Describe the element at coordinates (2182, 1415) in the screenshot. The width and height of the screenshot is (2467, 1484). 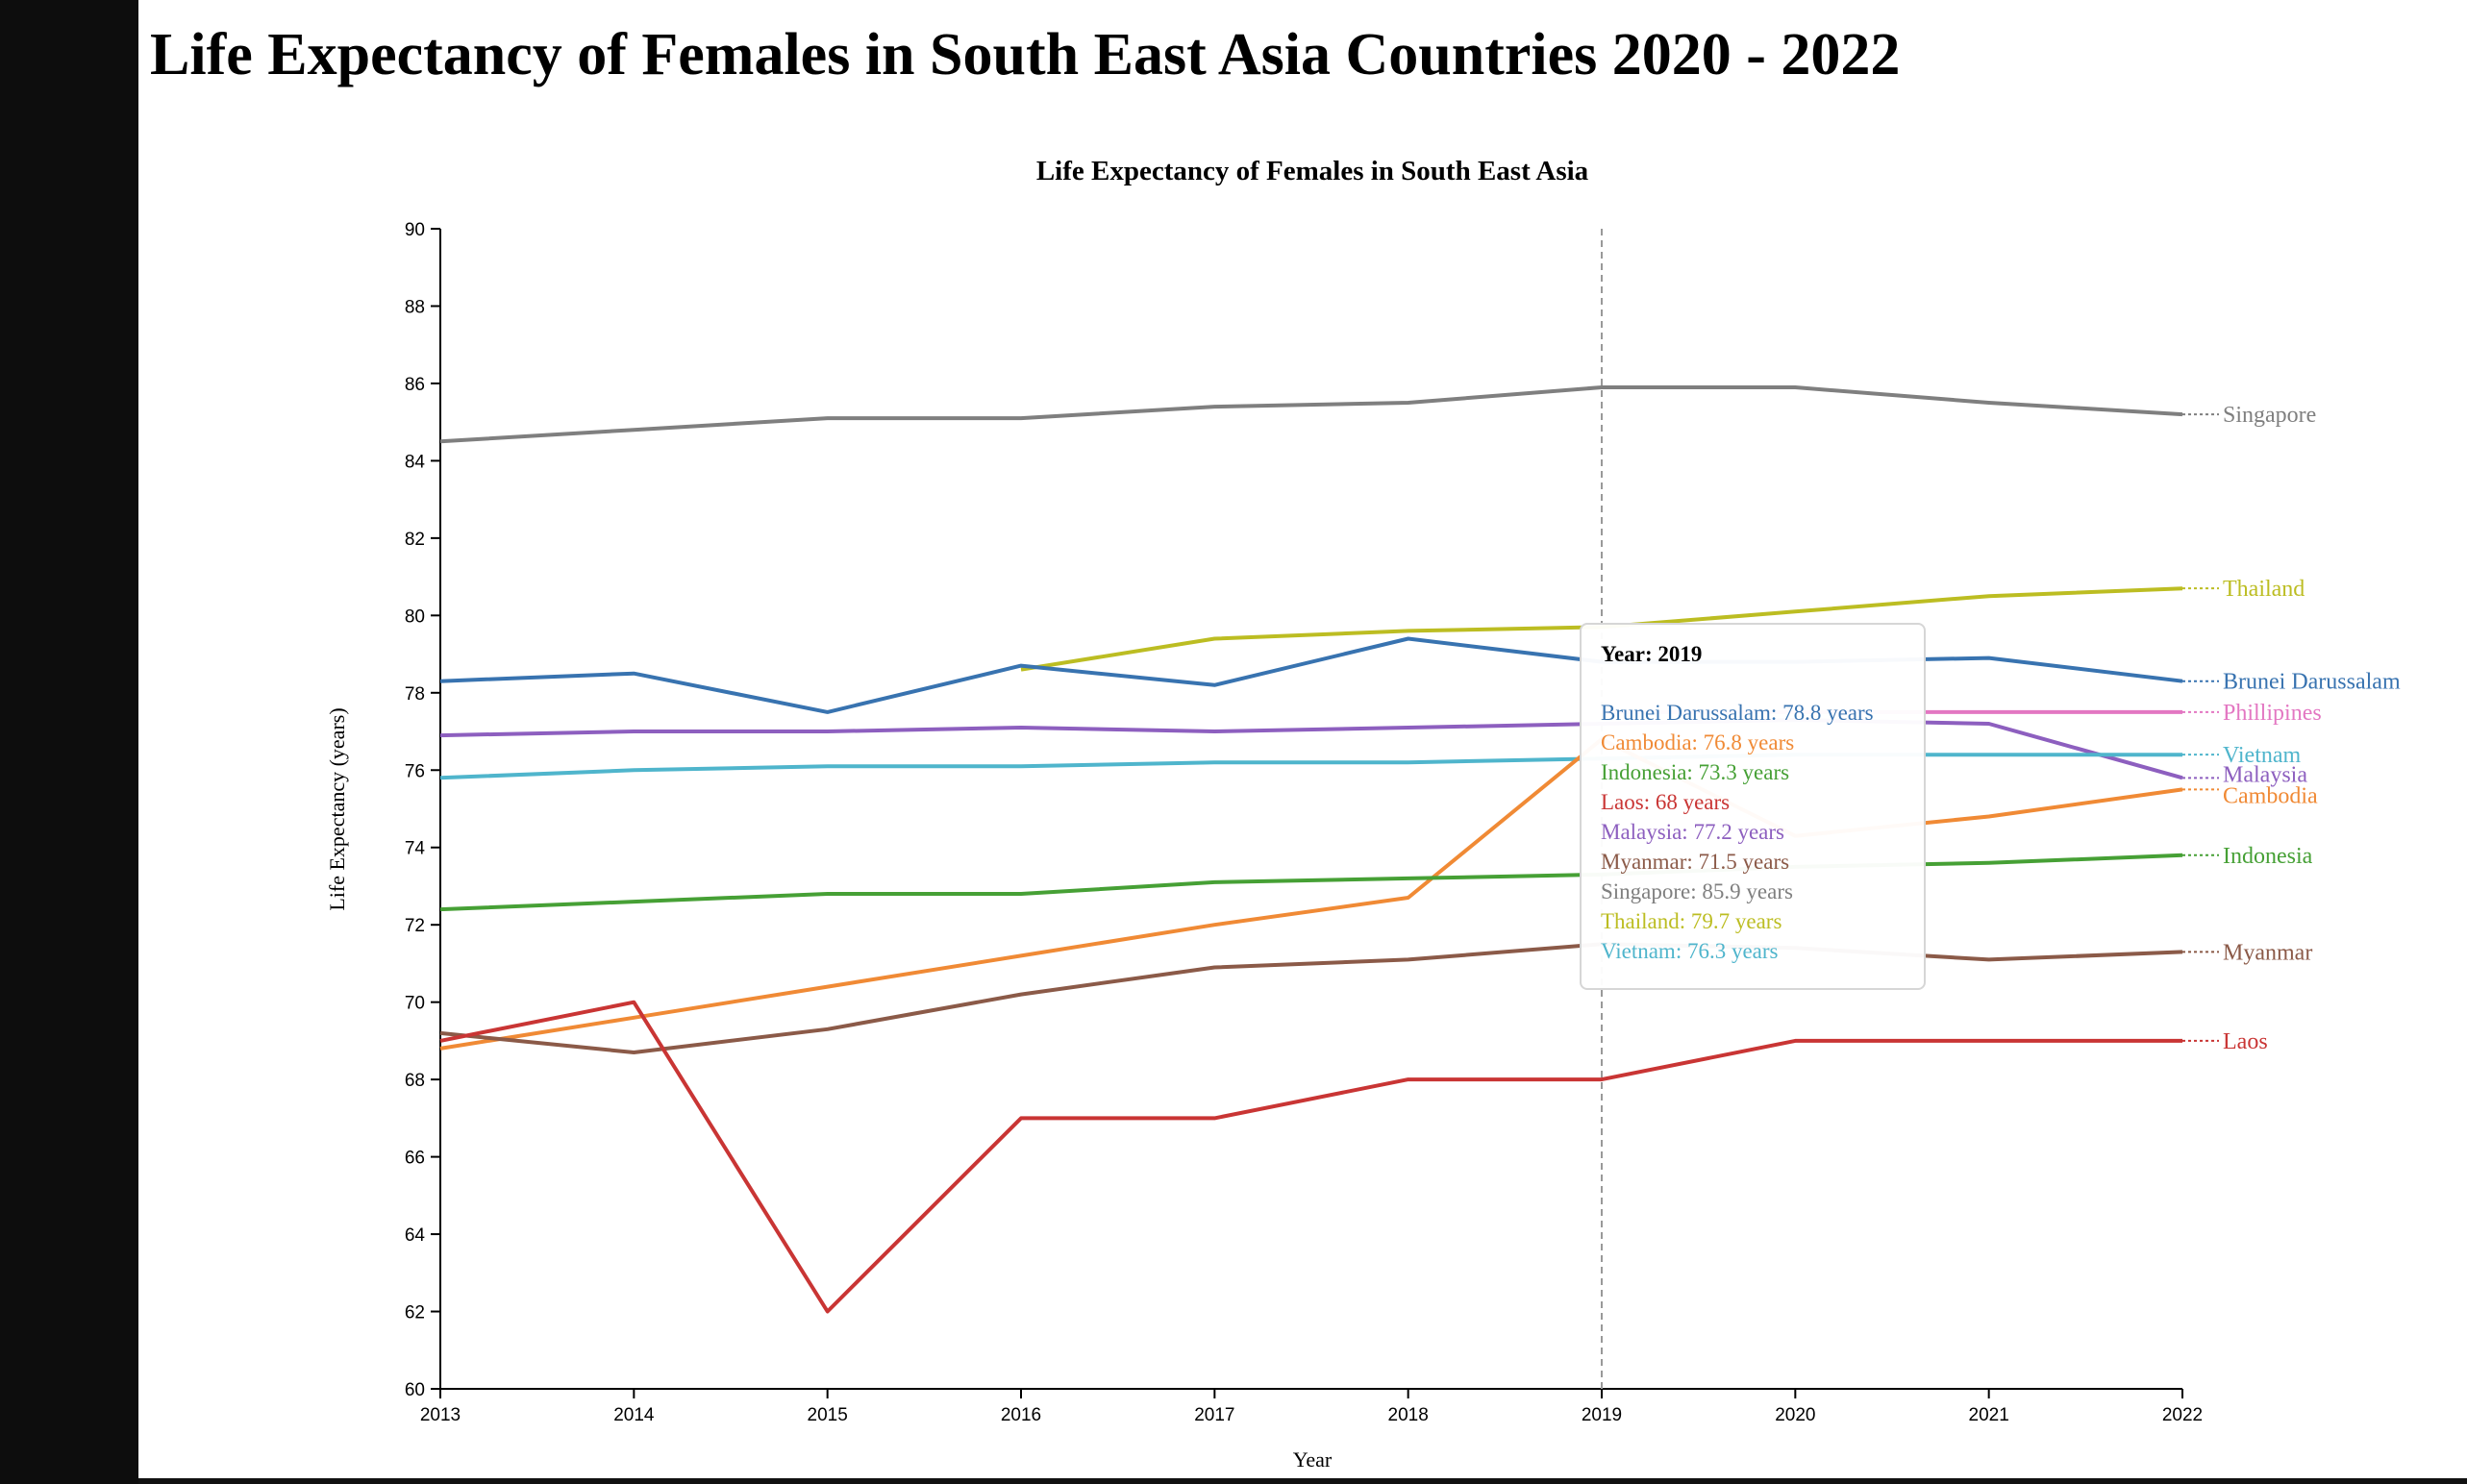
I see `x-tick-label: 2022` at that location.